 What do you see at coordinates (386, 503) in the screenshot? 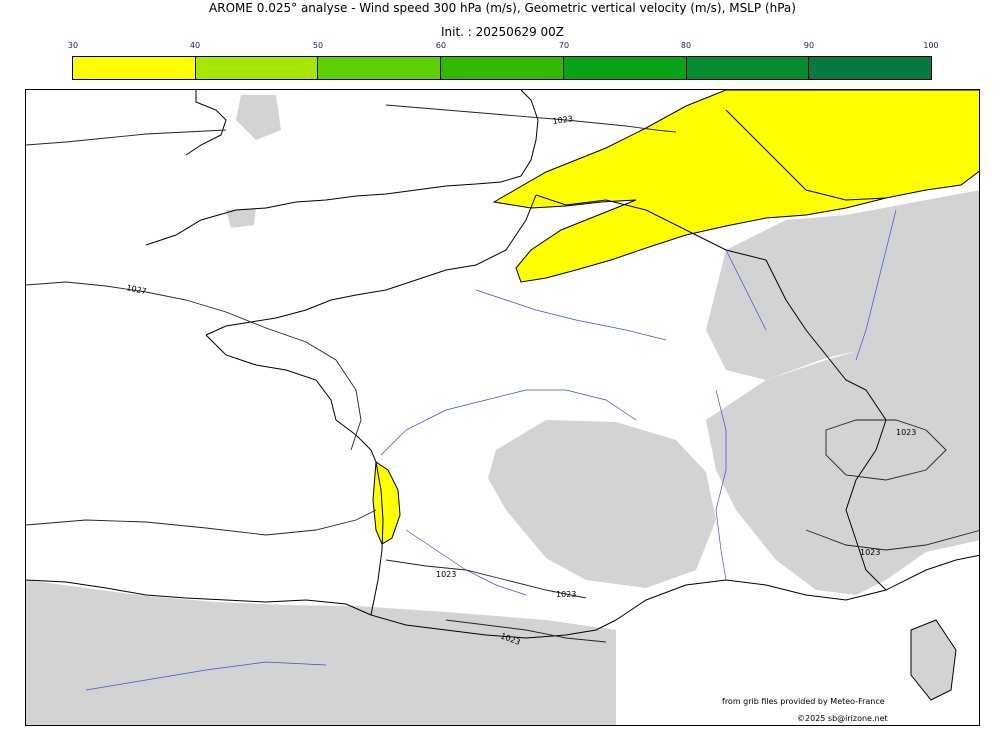
I see `wind-zone-gironde` at bounding box center [386, 503].